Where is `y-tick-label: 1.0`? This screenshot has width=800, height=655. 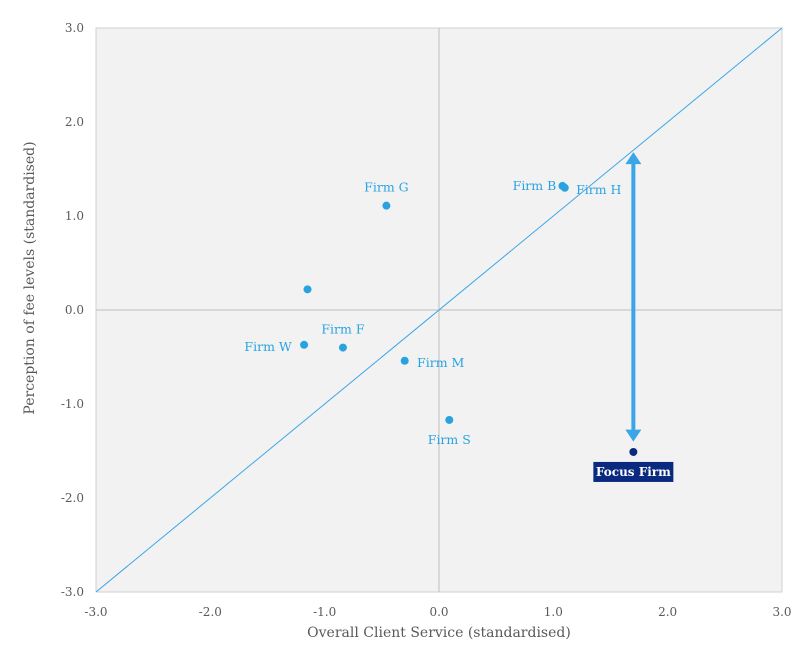
y-tick-label: 1.0 is located at coordinates (74, 216).